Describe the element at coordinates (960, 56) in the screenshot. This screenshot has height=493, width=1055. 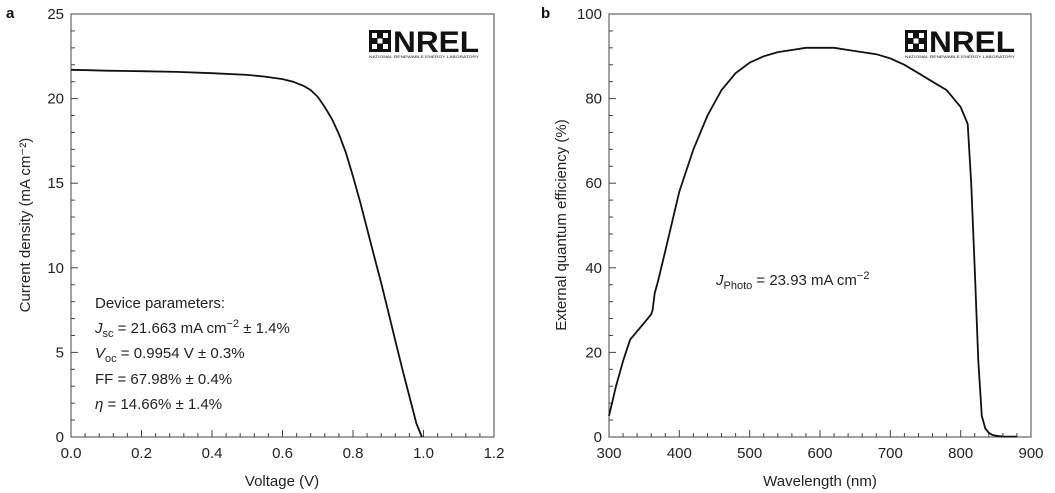
I see `nrel-logo-b-subtitle: NATIONAL RENEWABLE ENERGY LABORATORY` at that location.